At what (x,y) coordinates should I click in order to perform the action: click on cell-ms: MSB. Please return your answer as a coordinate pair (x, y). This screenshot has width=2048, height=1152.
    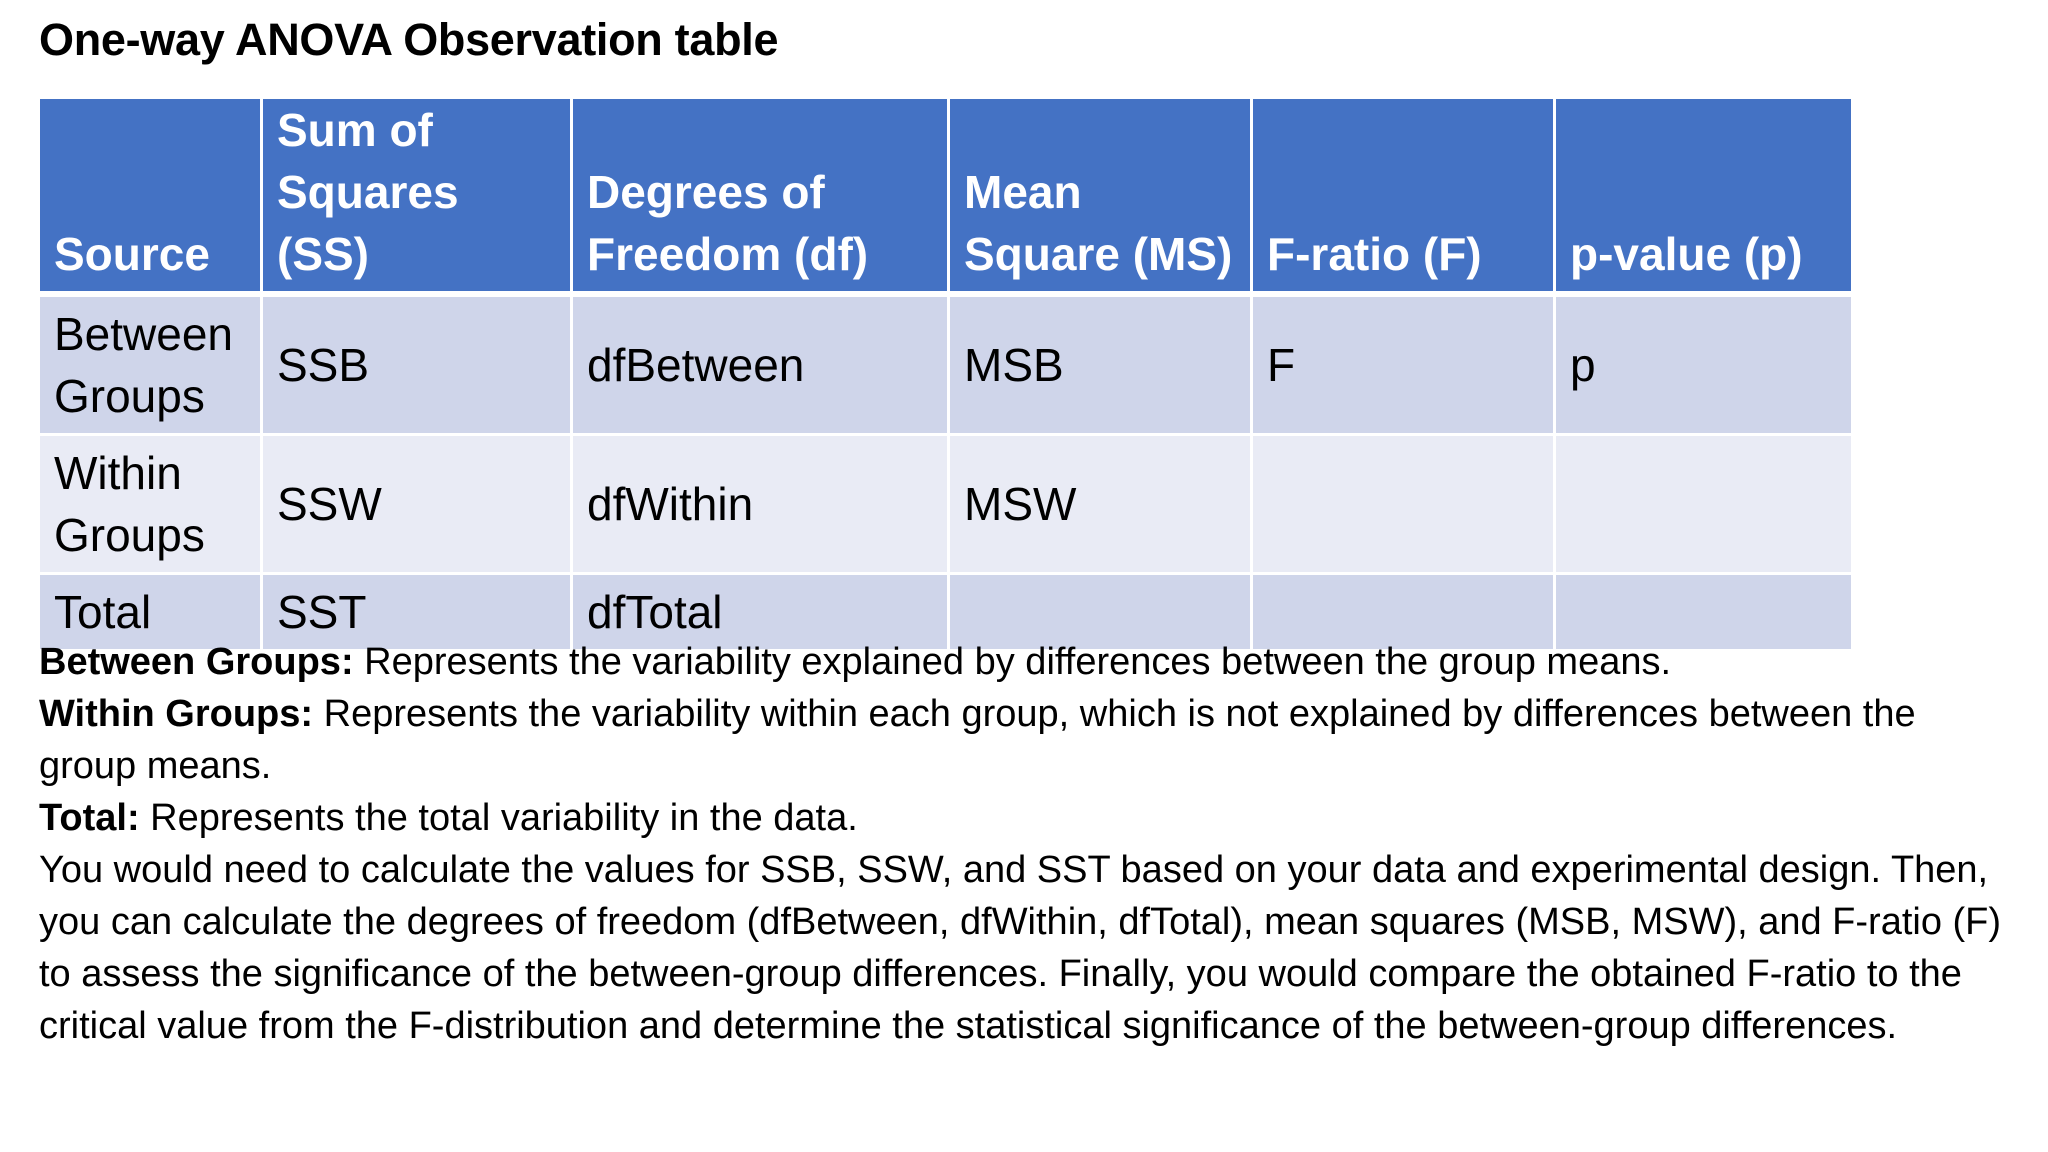
    Looking at the image, I should click on (1100, 364).